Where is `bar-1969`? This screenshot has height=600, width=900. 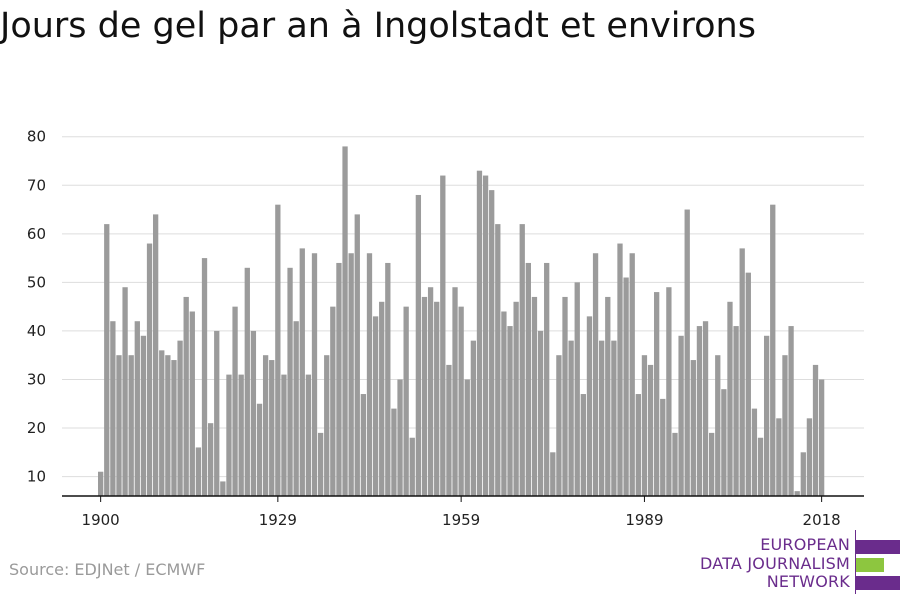
bar-1969 is located at coordinates (522, 360).